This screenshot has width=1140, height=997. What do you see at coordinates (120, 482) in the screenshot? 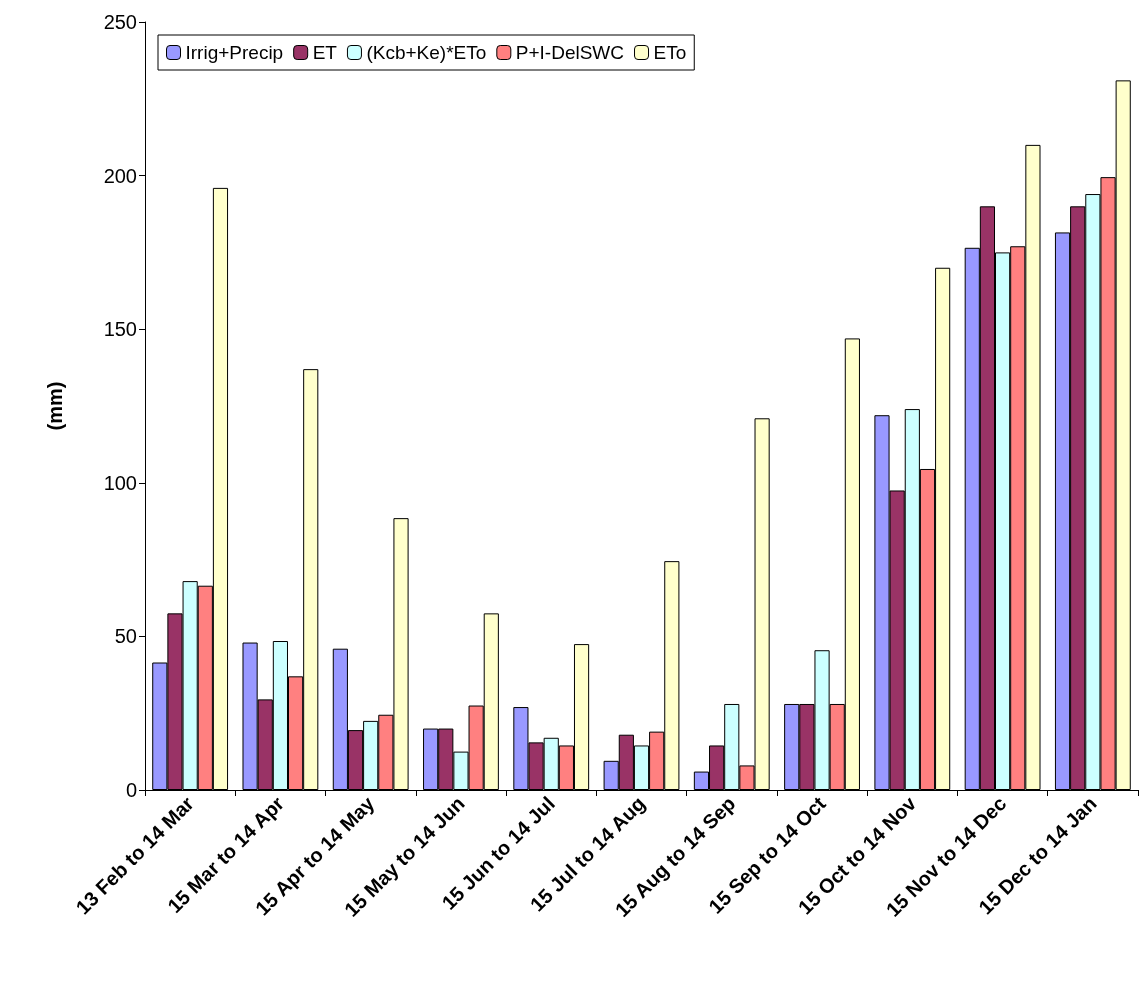
I see `y-tick-label: 100` at bounding box center [120, 482].